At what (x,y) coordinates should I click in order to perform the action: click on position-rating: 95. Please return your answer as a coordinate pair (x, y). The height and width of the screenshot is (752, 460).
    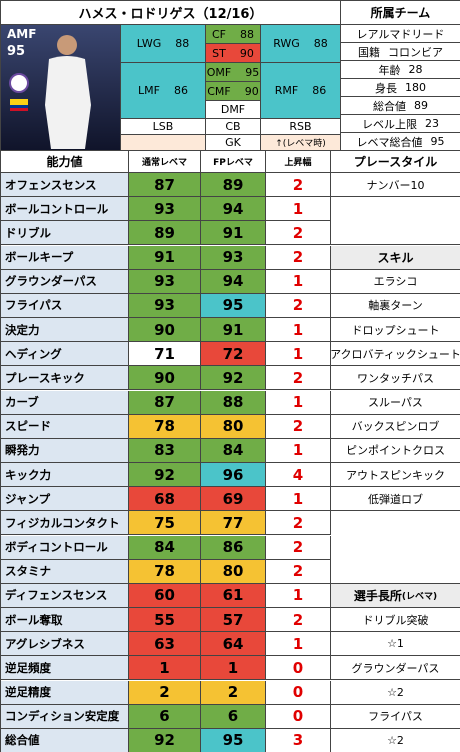
    Looking at the image, I should click on (252, 72).